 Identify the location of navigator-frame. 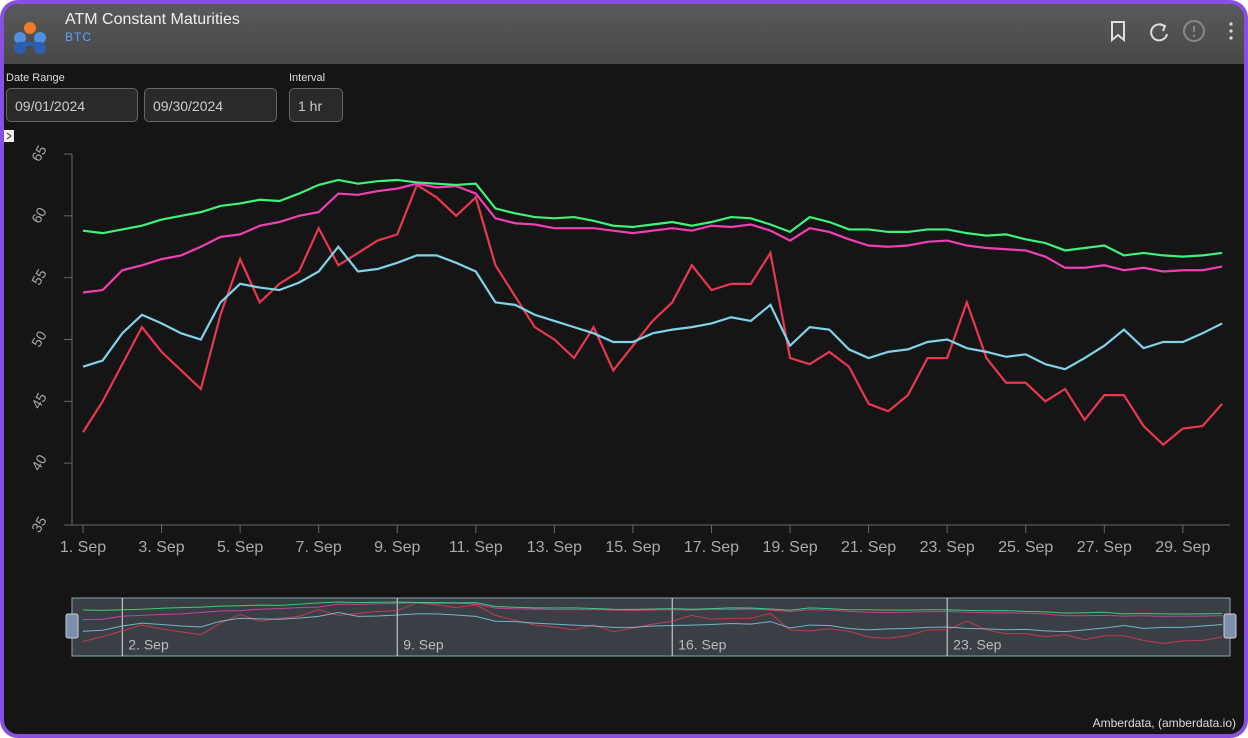
(651, 627).